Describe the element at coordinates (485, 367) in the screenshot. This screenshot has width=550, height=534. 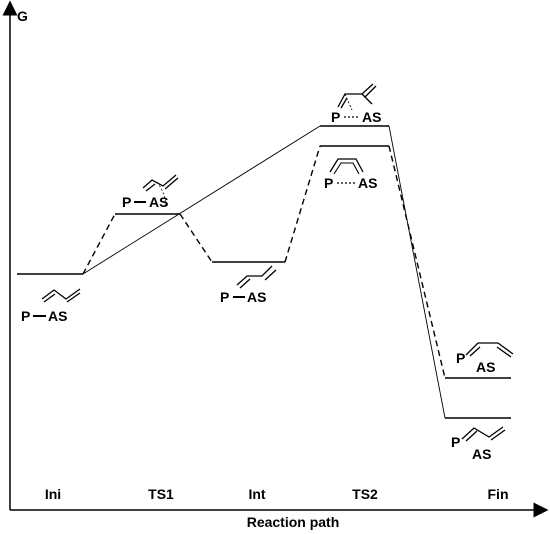
I see `fin-upper-as-label: AS` at that location.